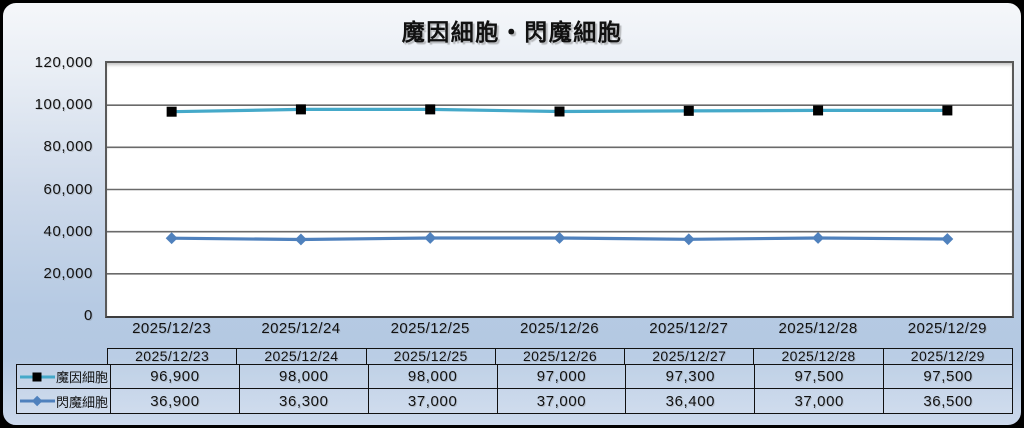 The width and height of the screenshot is (1024, 428). Describe the element at coordinates (689, 376) in the screenshot. I see `table-value-cell: 97,300` at that location.